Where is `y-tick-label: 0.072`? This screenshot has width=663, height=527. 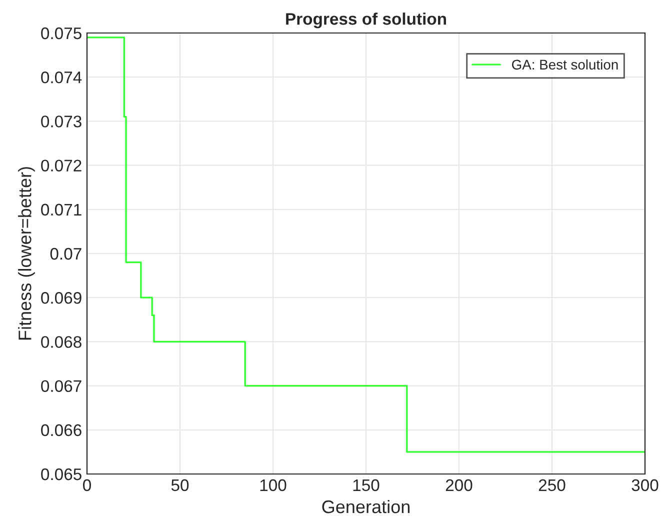
y-tick-label: 0.072 is located at coordinates (61, 166).